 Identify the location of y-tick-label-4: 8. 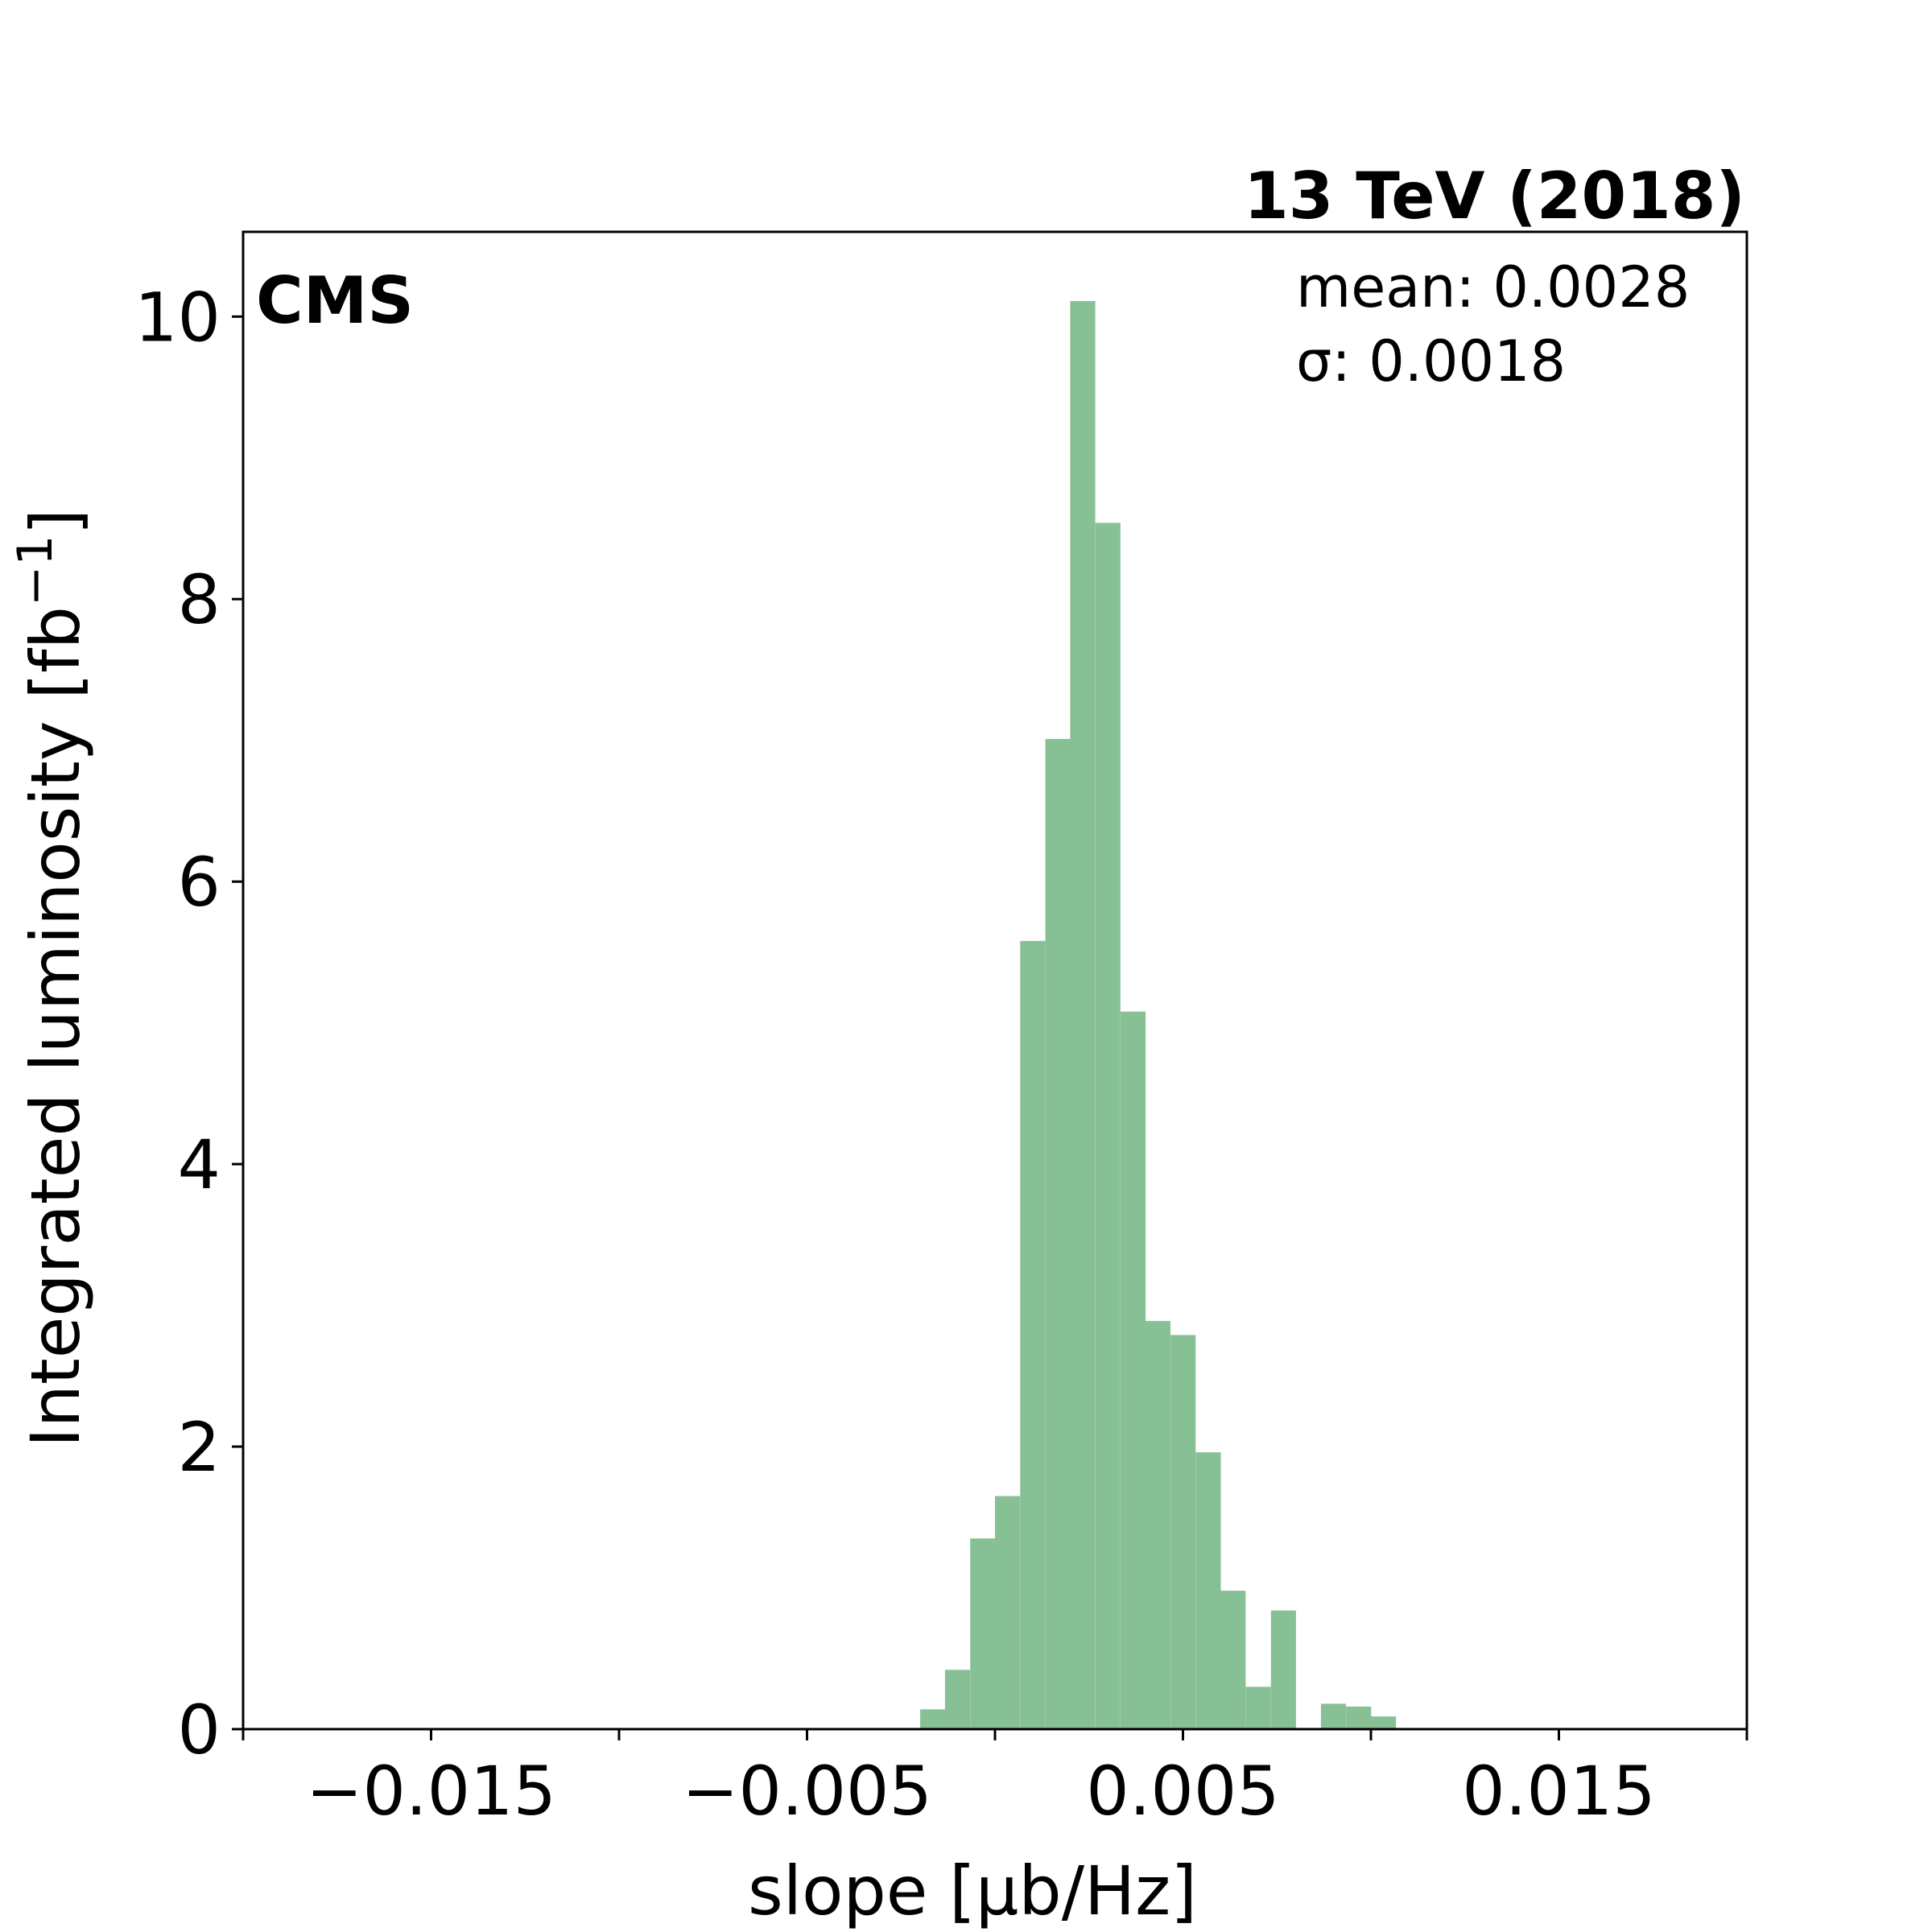
(199, 599).